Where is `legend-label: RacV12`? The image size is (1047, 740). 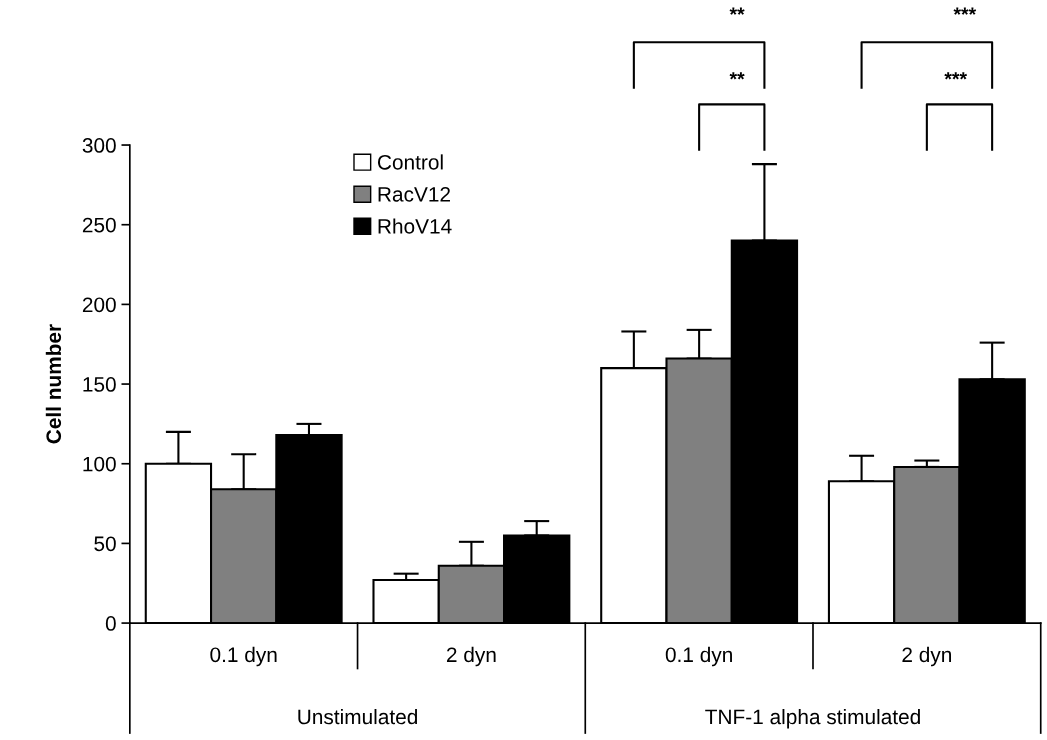 legend-label: RacV12 is located at coordinates (414, 194).